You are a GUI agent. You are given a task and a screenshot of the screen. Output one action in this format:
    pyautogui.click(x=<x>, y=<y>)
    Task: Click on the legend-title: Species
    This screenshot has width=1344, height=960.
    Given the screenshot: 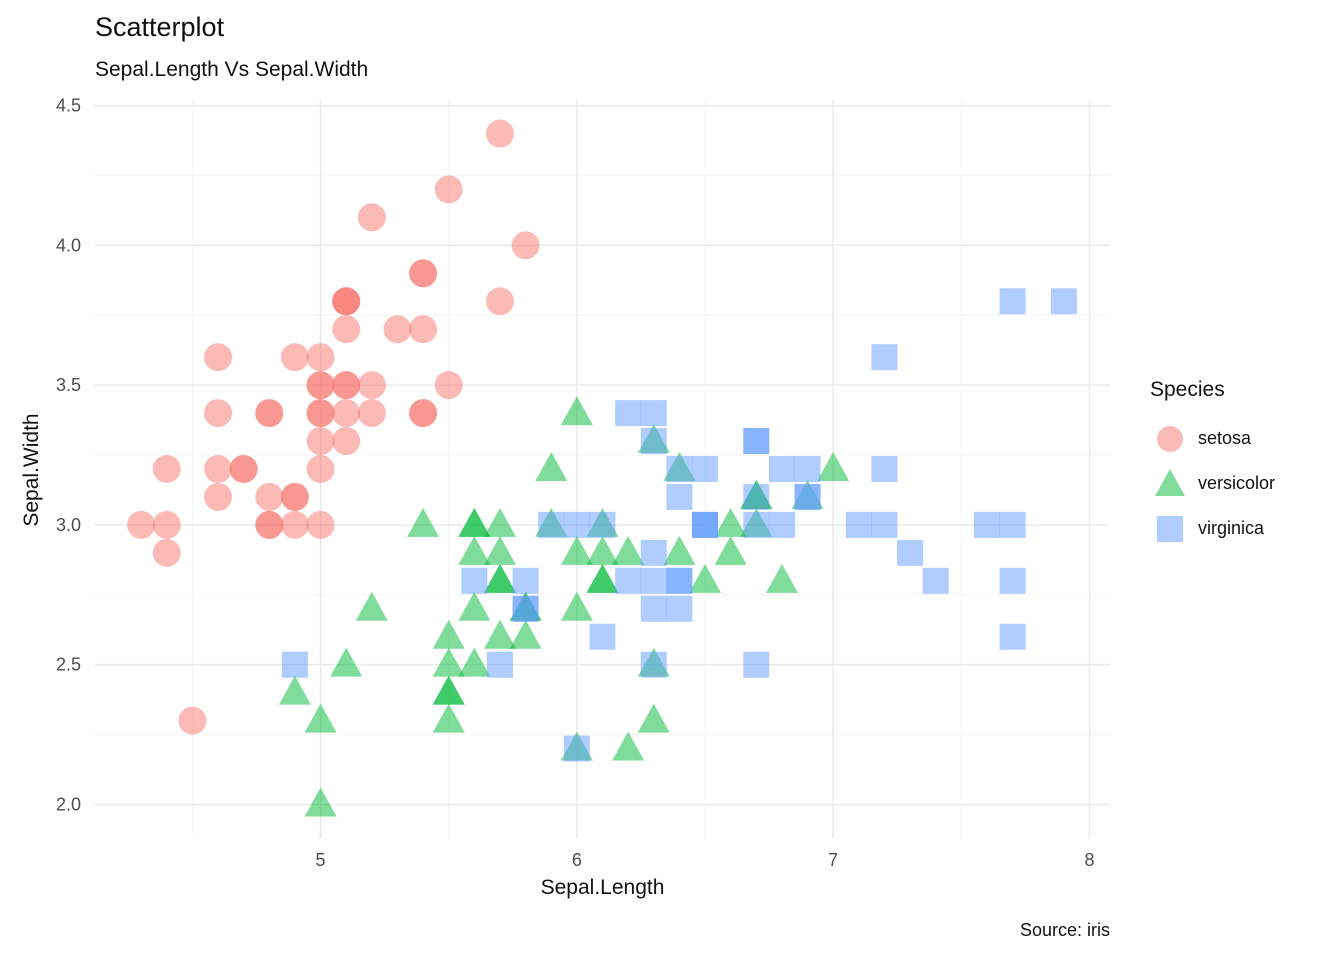 What is the action you would take?
    pyautogui.click(x=1187, y=389)
    